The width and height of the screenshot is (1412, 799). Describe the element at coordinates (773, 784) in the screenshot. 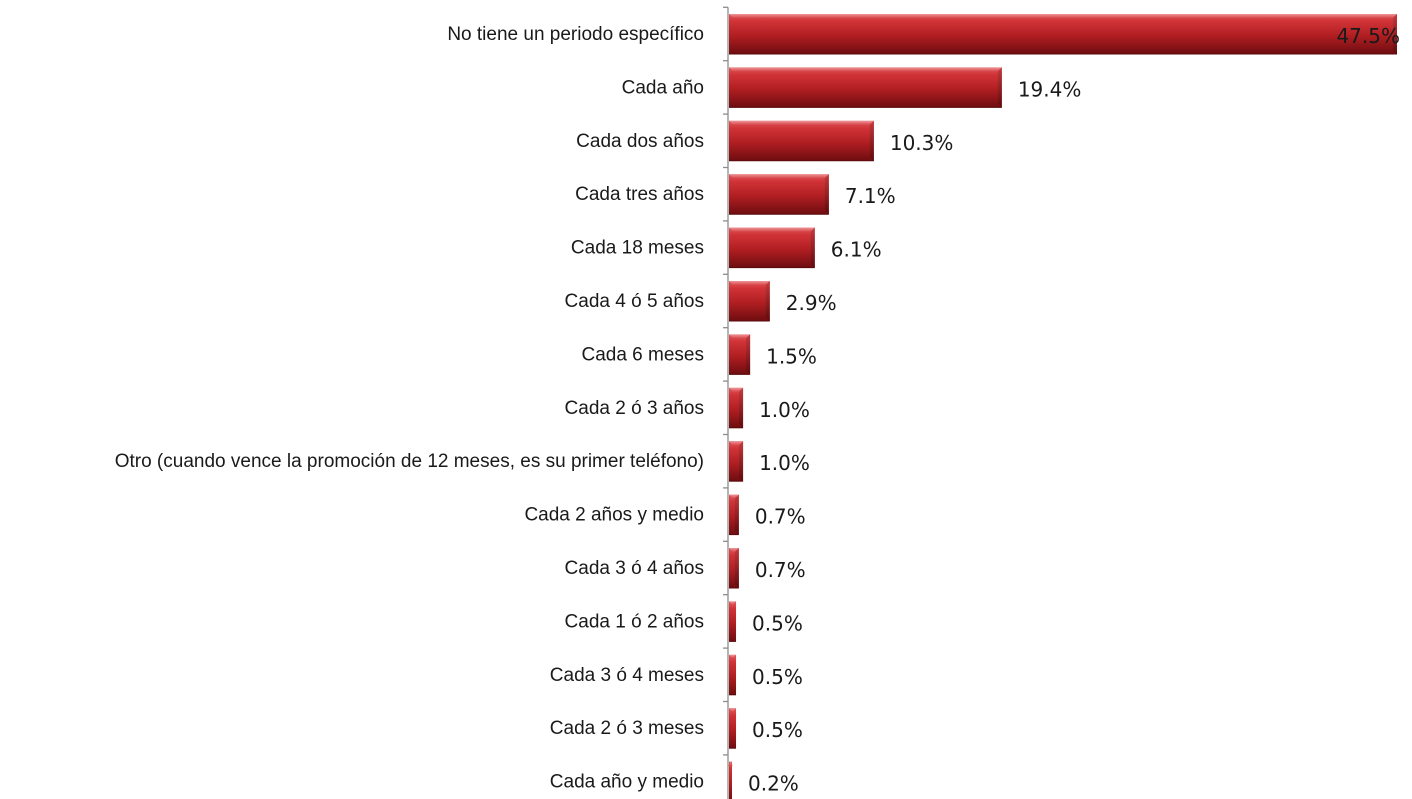

I see `value-label: 0.2%` at that location.